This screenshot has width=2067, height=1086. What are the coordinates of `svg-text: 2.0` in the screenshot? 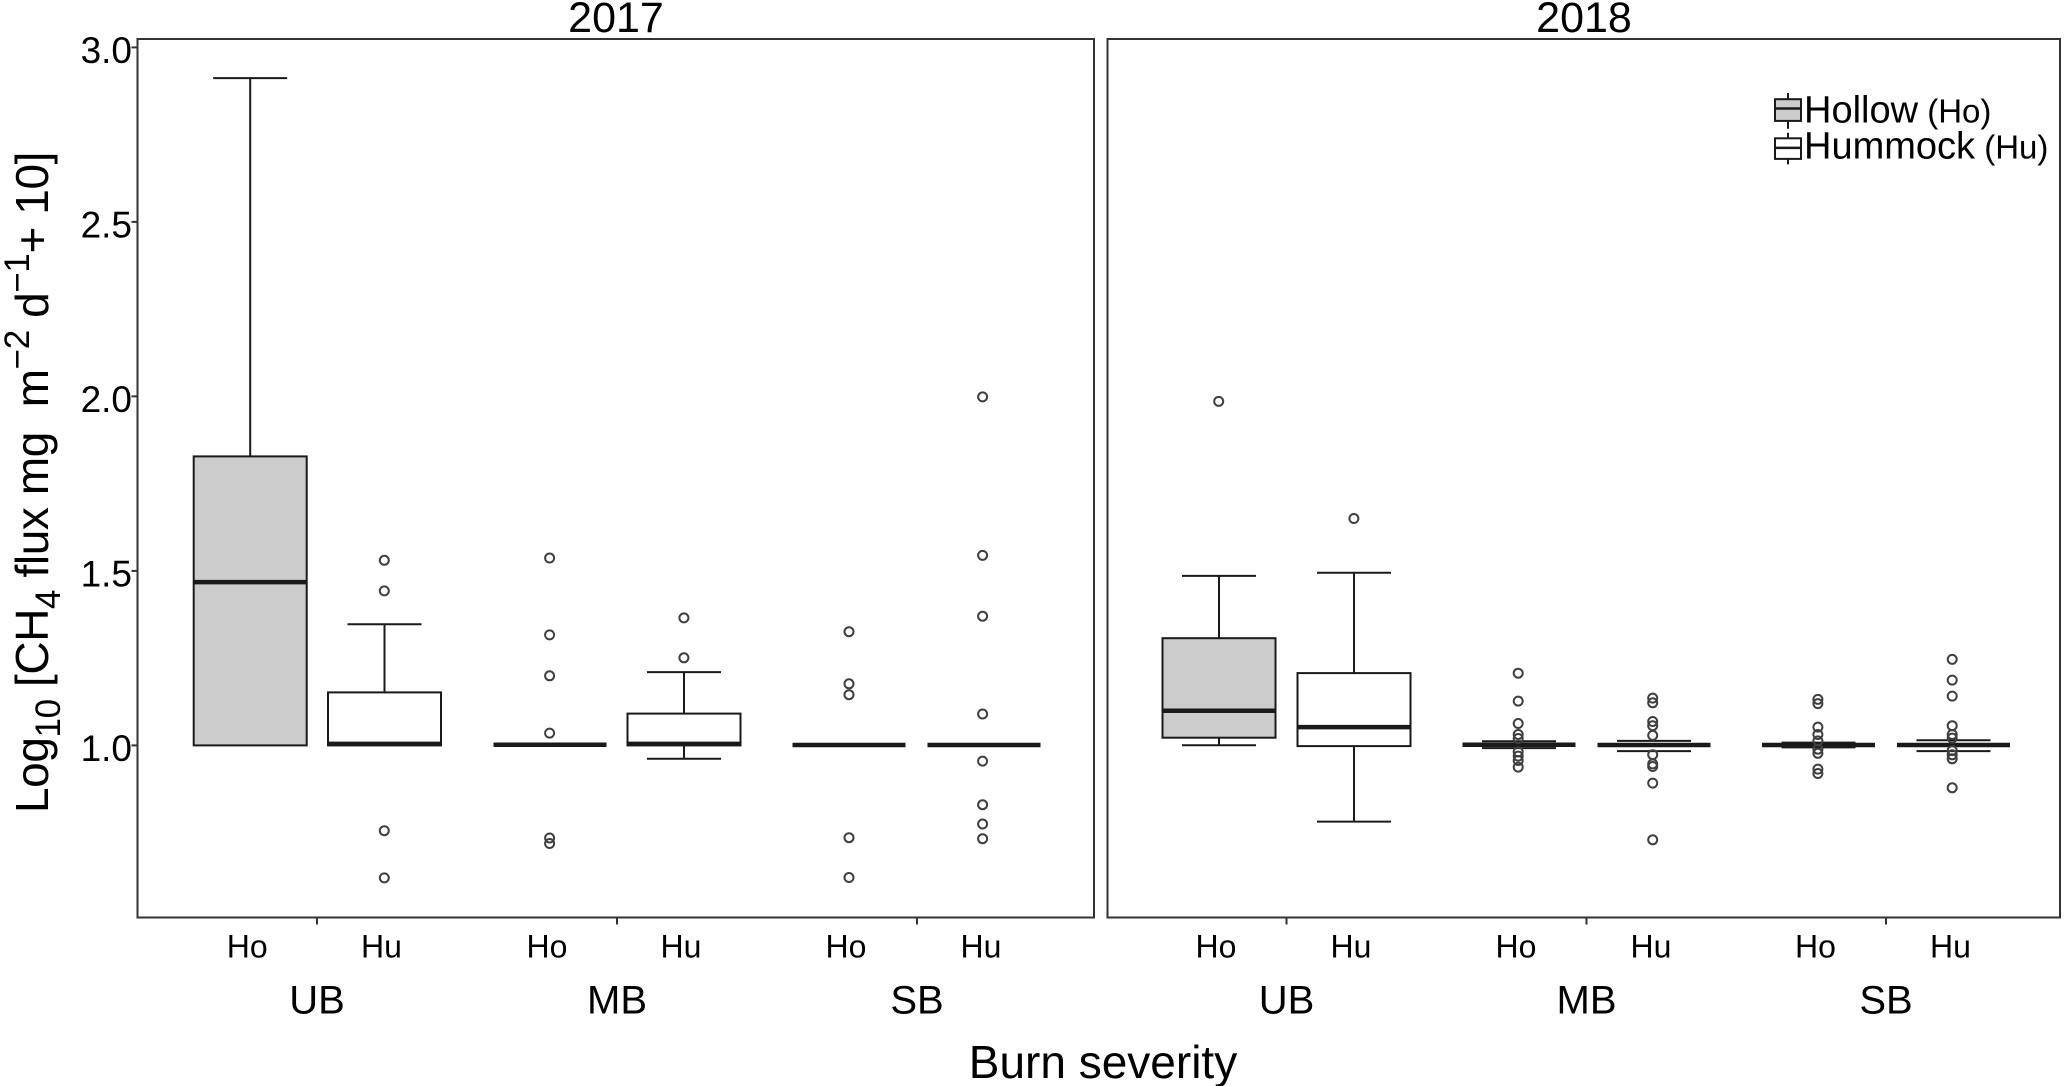 It's located at (106, 399).